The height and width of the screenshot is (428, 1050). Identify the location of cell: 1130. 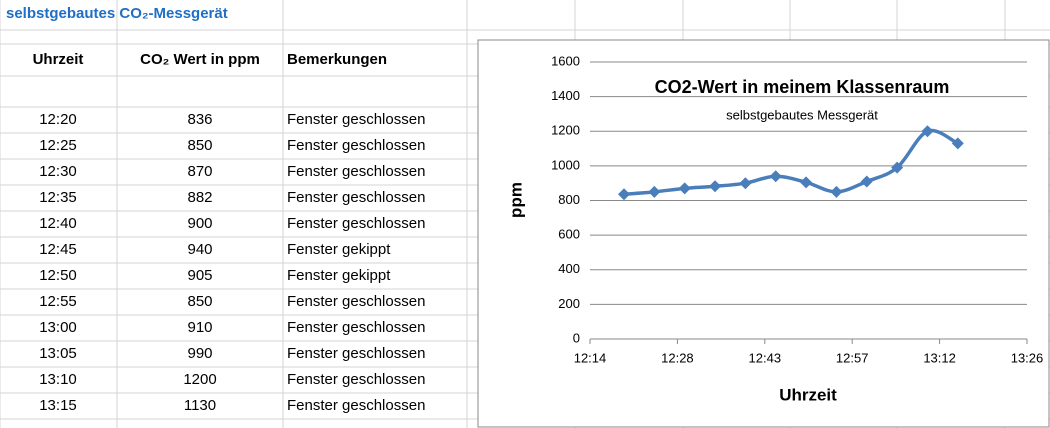
(200, 405).